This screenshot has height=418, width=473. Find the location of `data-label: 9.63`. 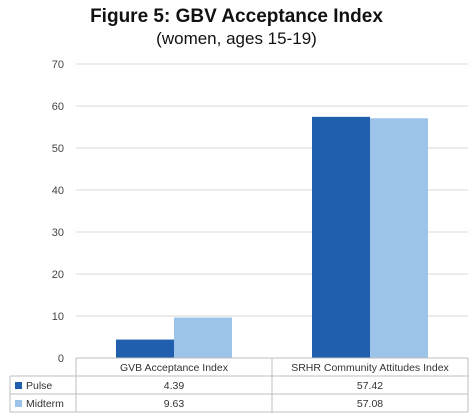

data-label: 9.63 is located at coordinates (174, 404).